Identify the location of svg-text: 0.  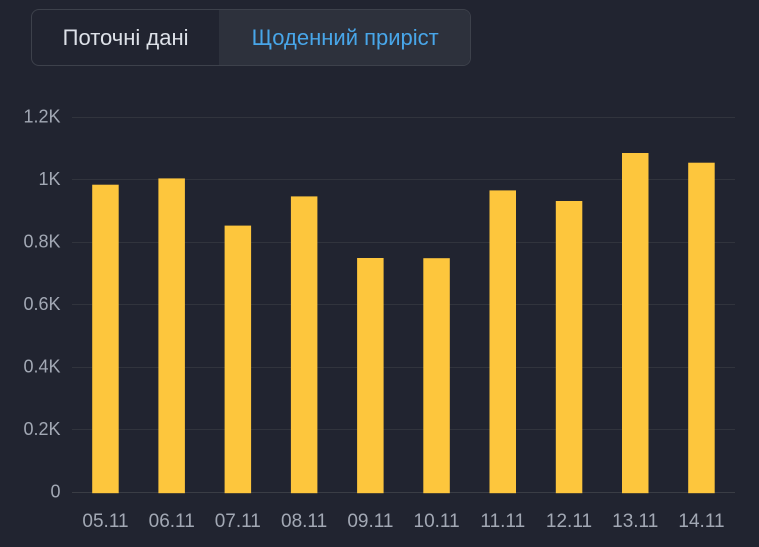
(55, 492).